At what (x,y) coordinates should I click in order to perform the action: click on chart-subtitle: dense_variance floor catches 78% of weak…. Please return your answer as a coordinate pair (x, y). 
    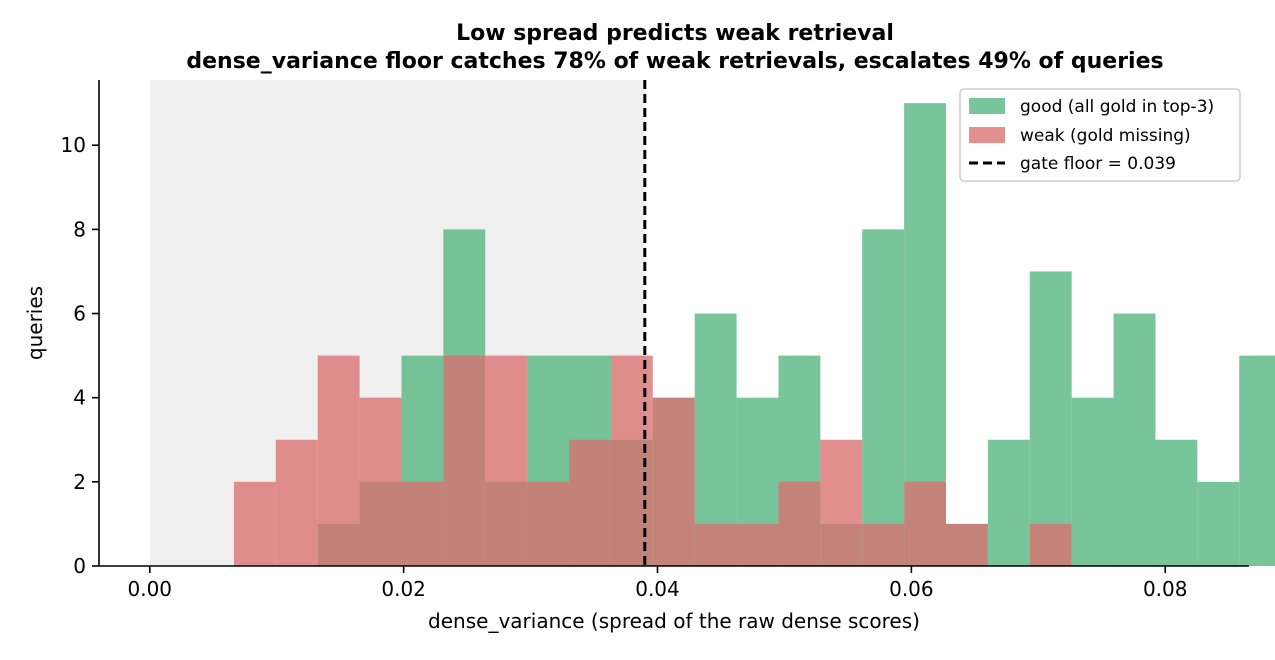
    Looking at the image, I should click on (674, 61).